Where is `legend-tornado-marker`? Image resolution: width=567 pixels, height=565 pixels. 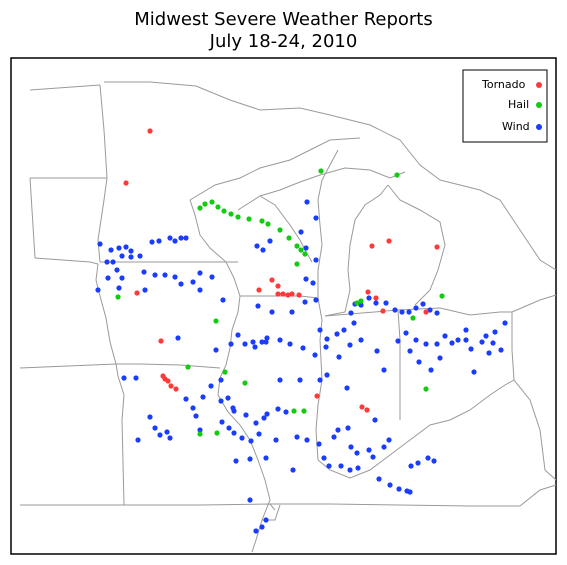
legend-tornado-marker is located at coordinates (539, 85).